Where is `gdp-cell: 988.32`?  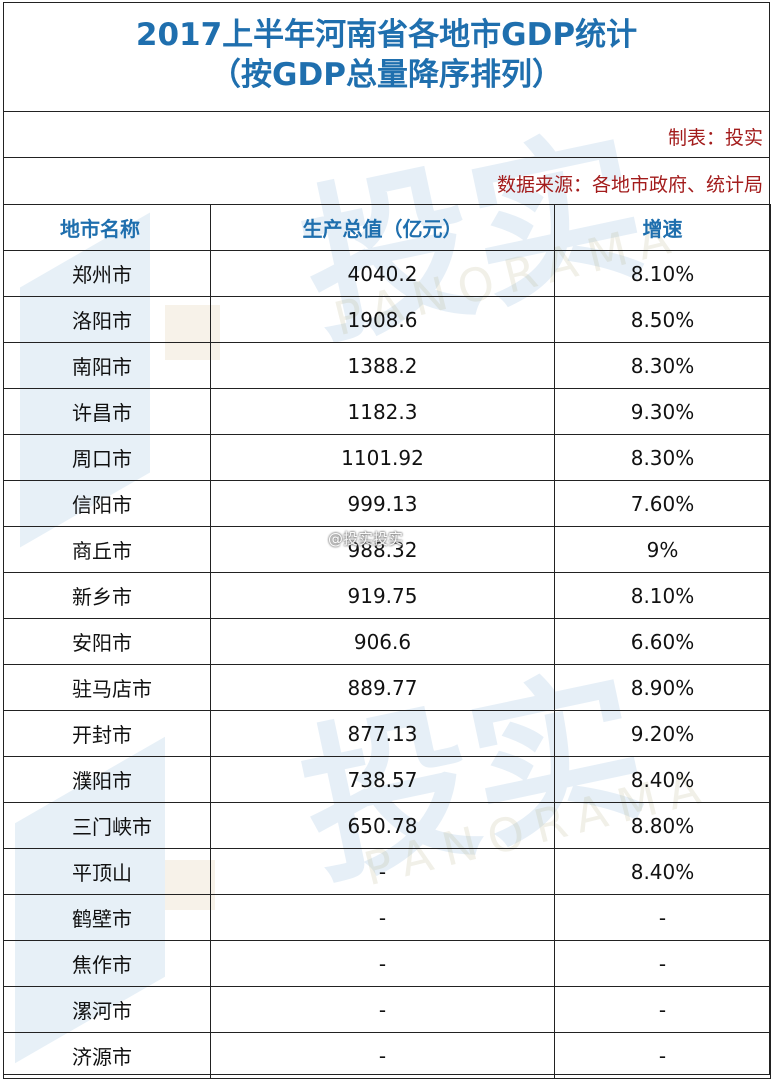
gdp-cell: 988.32 is located at coordinates (382, 549).